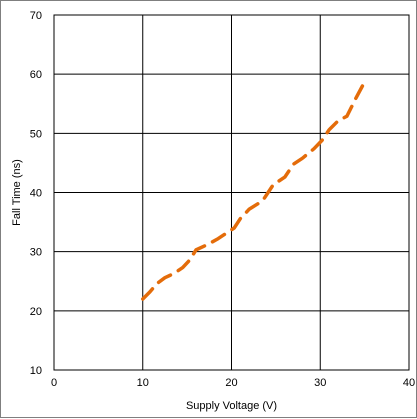 Image resolution: width=417 pixels, height=419 pixels. Describe the element at coordinates (320, 383) in the screenshot. I see `x-tick-label-30: 30` at that location.